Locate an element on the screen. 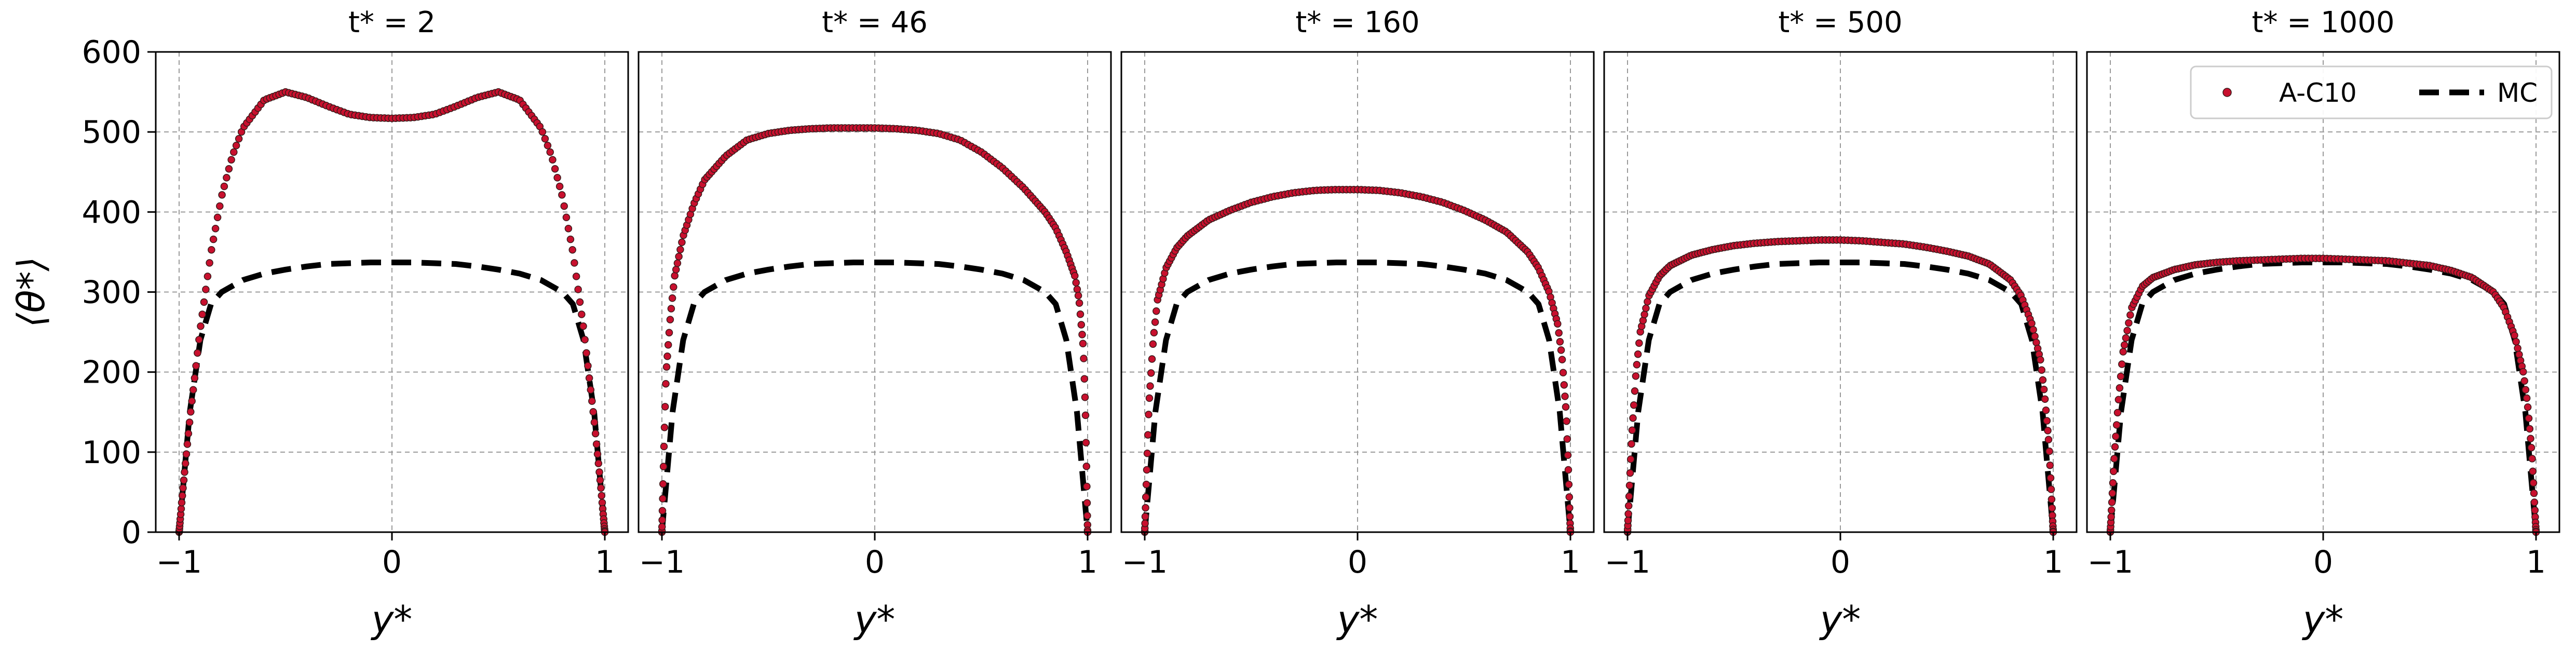 Image resolution: width=2576 pixels, height=650 pixels. panel-title: t* = 1000 is located at coordinates (2323, 22).